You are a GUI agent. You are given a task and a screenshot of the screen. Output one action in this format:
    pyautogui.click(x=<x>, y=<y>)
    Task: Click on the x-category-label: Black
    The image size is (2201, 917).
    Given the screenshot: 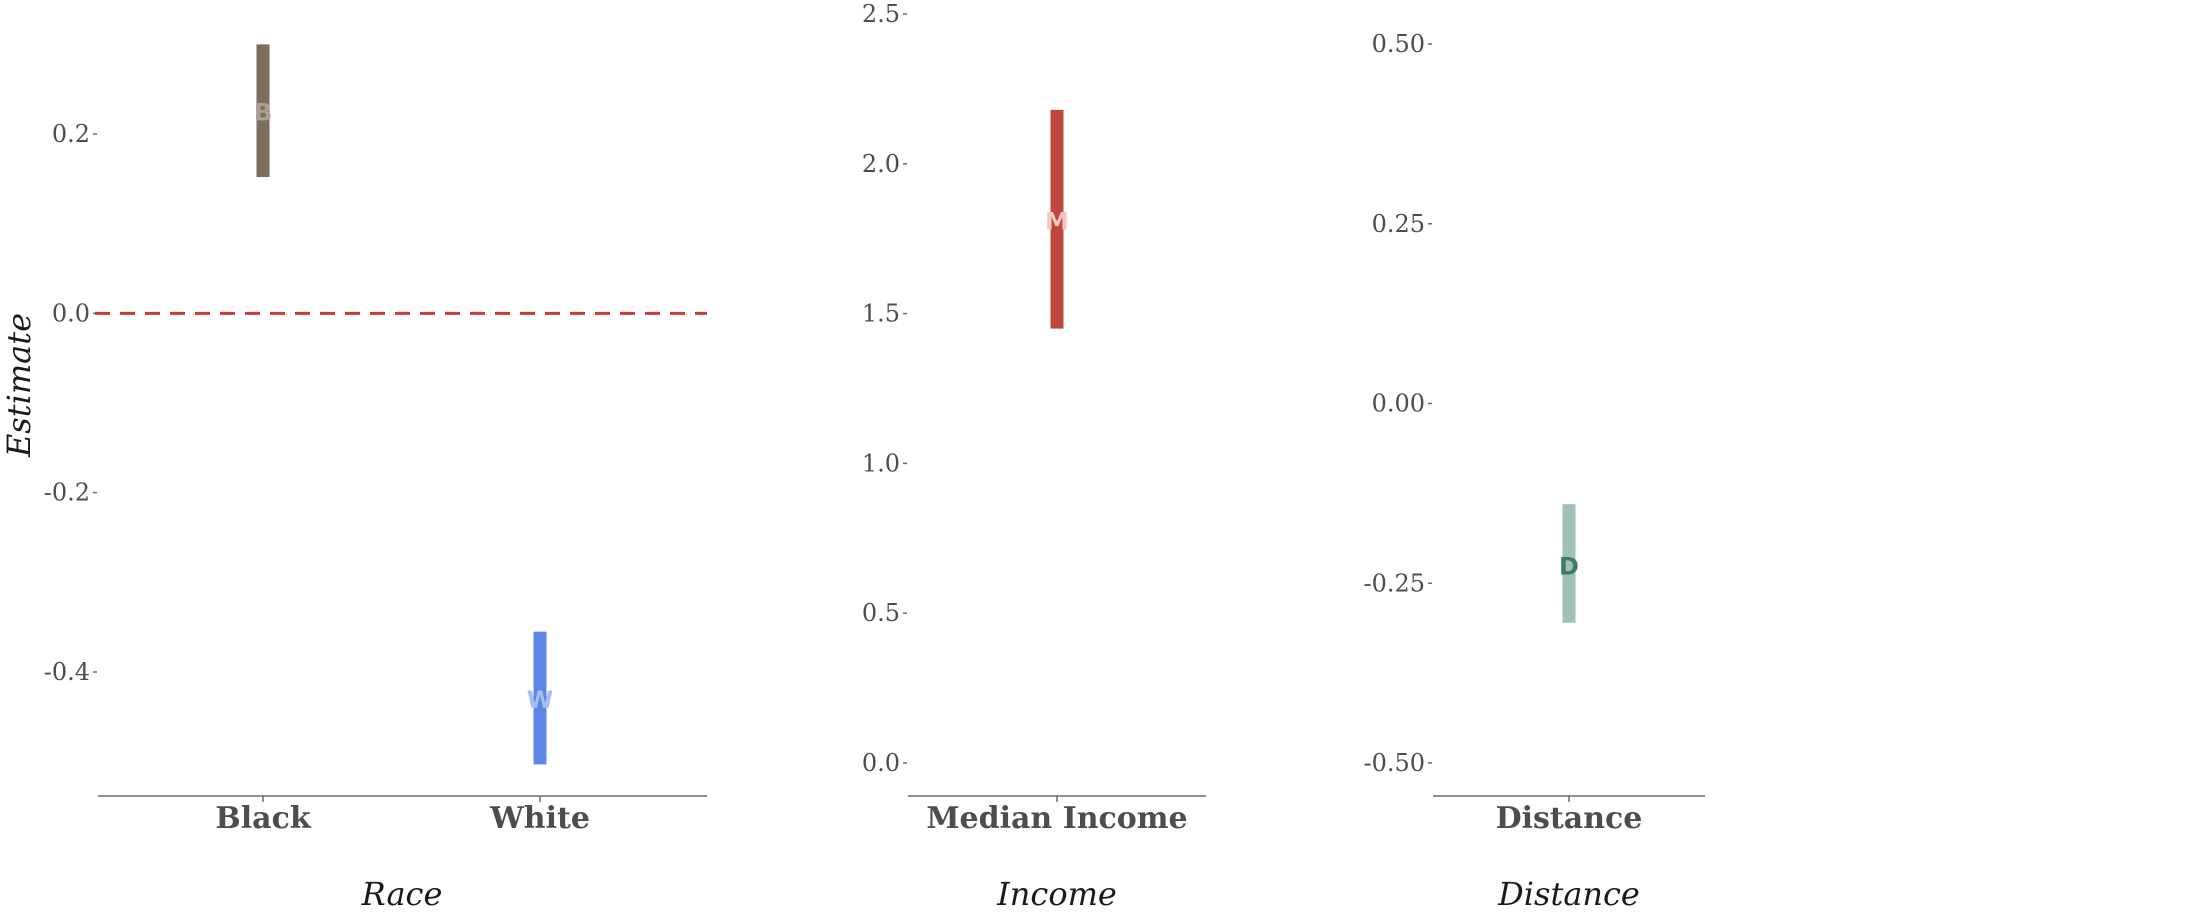 What is the action you would take?
    pyautogui.click(x=263, y=818)
    